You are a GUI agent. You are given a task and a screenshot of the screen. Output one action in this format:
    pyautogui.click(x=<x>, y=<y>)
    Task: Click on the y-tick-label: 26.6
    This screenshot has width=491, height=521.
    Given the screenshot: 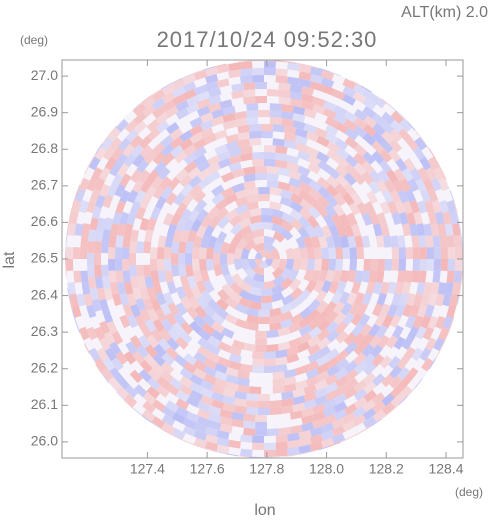 What is the action you would take?
    pyautogui.click(x=44, y=221)
    